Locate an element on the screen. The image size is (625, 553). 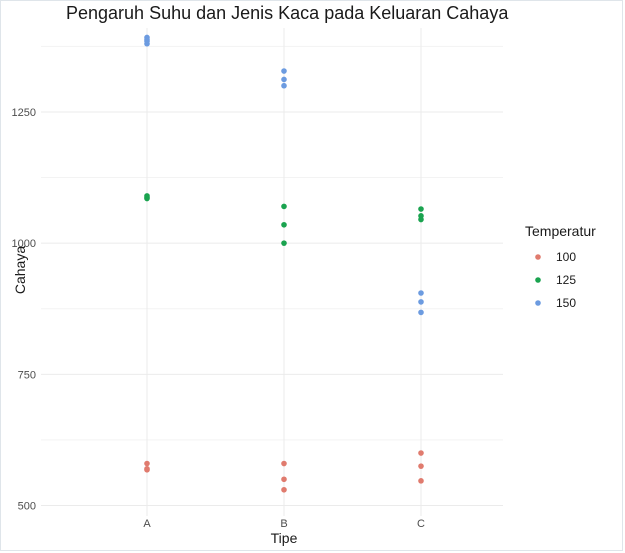
y-axis-title: Cahaya is located at coordinates (20, 270).